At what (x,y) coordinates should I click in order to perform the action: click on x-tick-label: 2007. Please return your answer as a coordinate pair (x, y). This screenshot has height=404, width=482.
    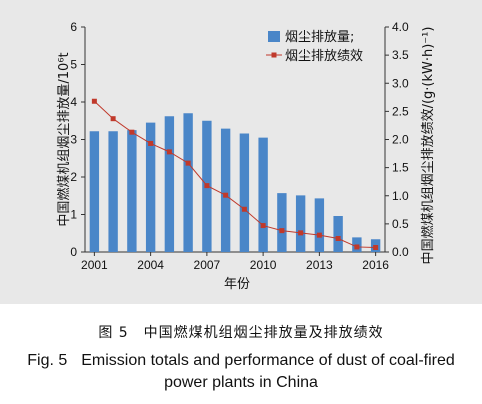
    Looking at the image, I should click on (207, 265).